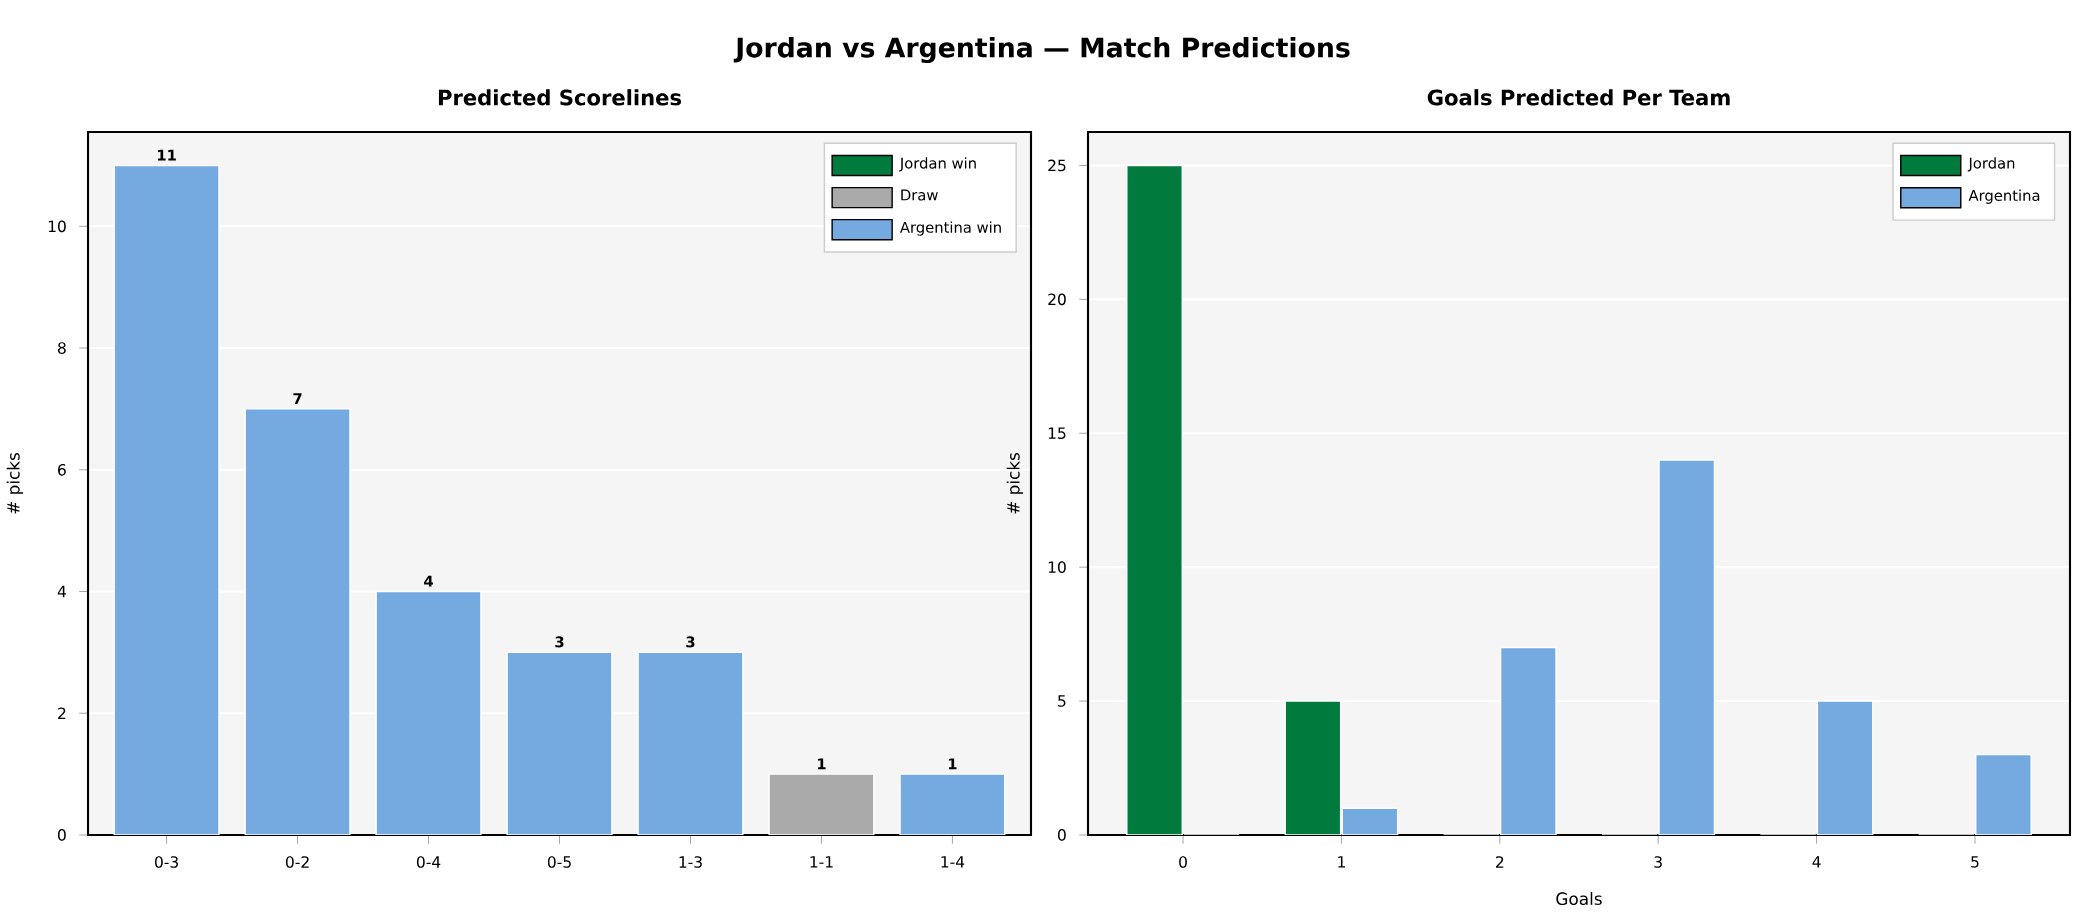 This screenshot has height=916, width=2086. What do you see at coordinates (62, 348) in the screenshot?
I see `y-tick-label: 8` at bounding box center [62, 348].